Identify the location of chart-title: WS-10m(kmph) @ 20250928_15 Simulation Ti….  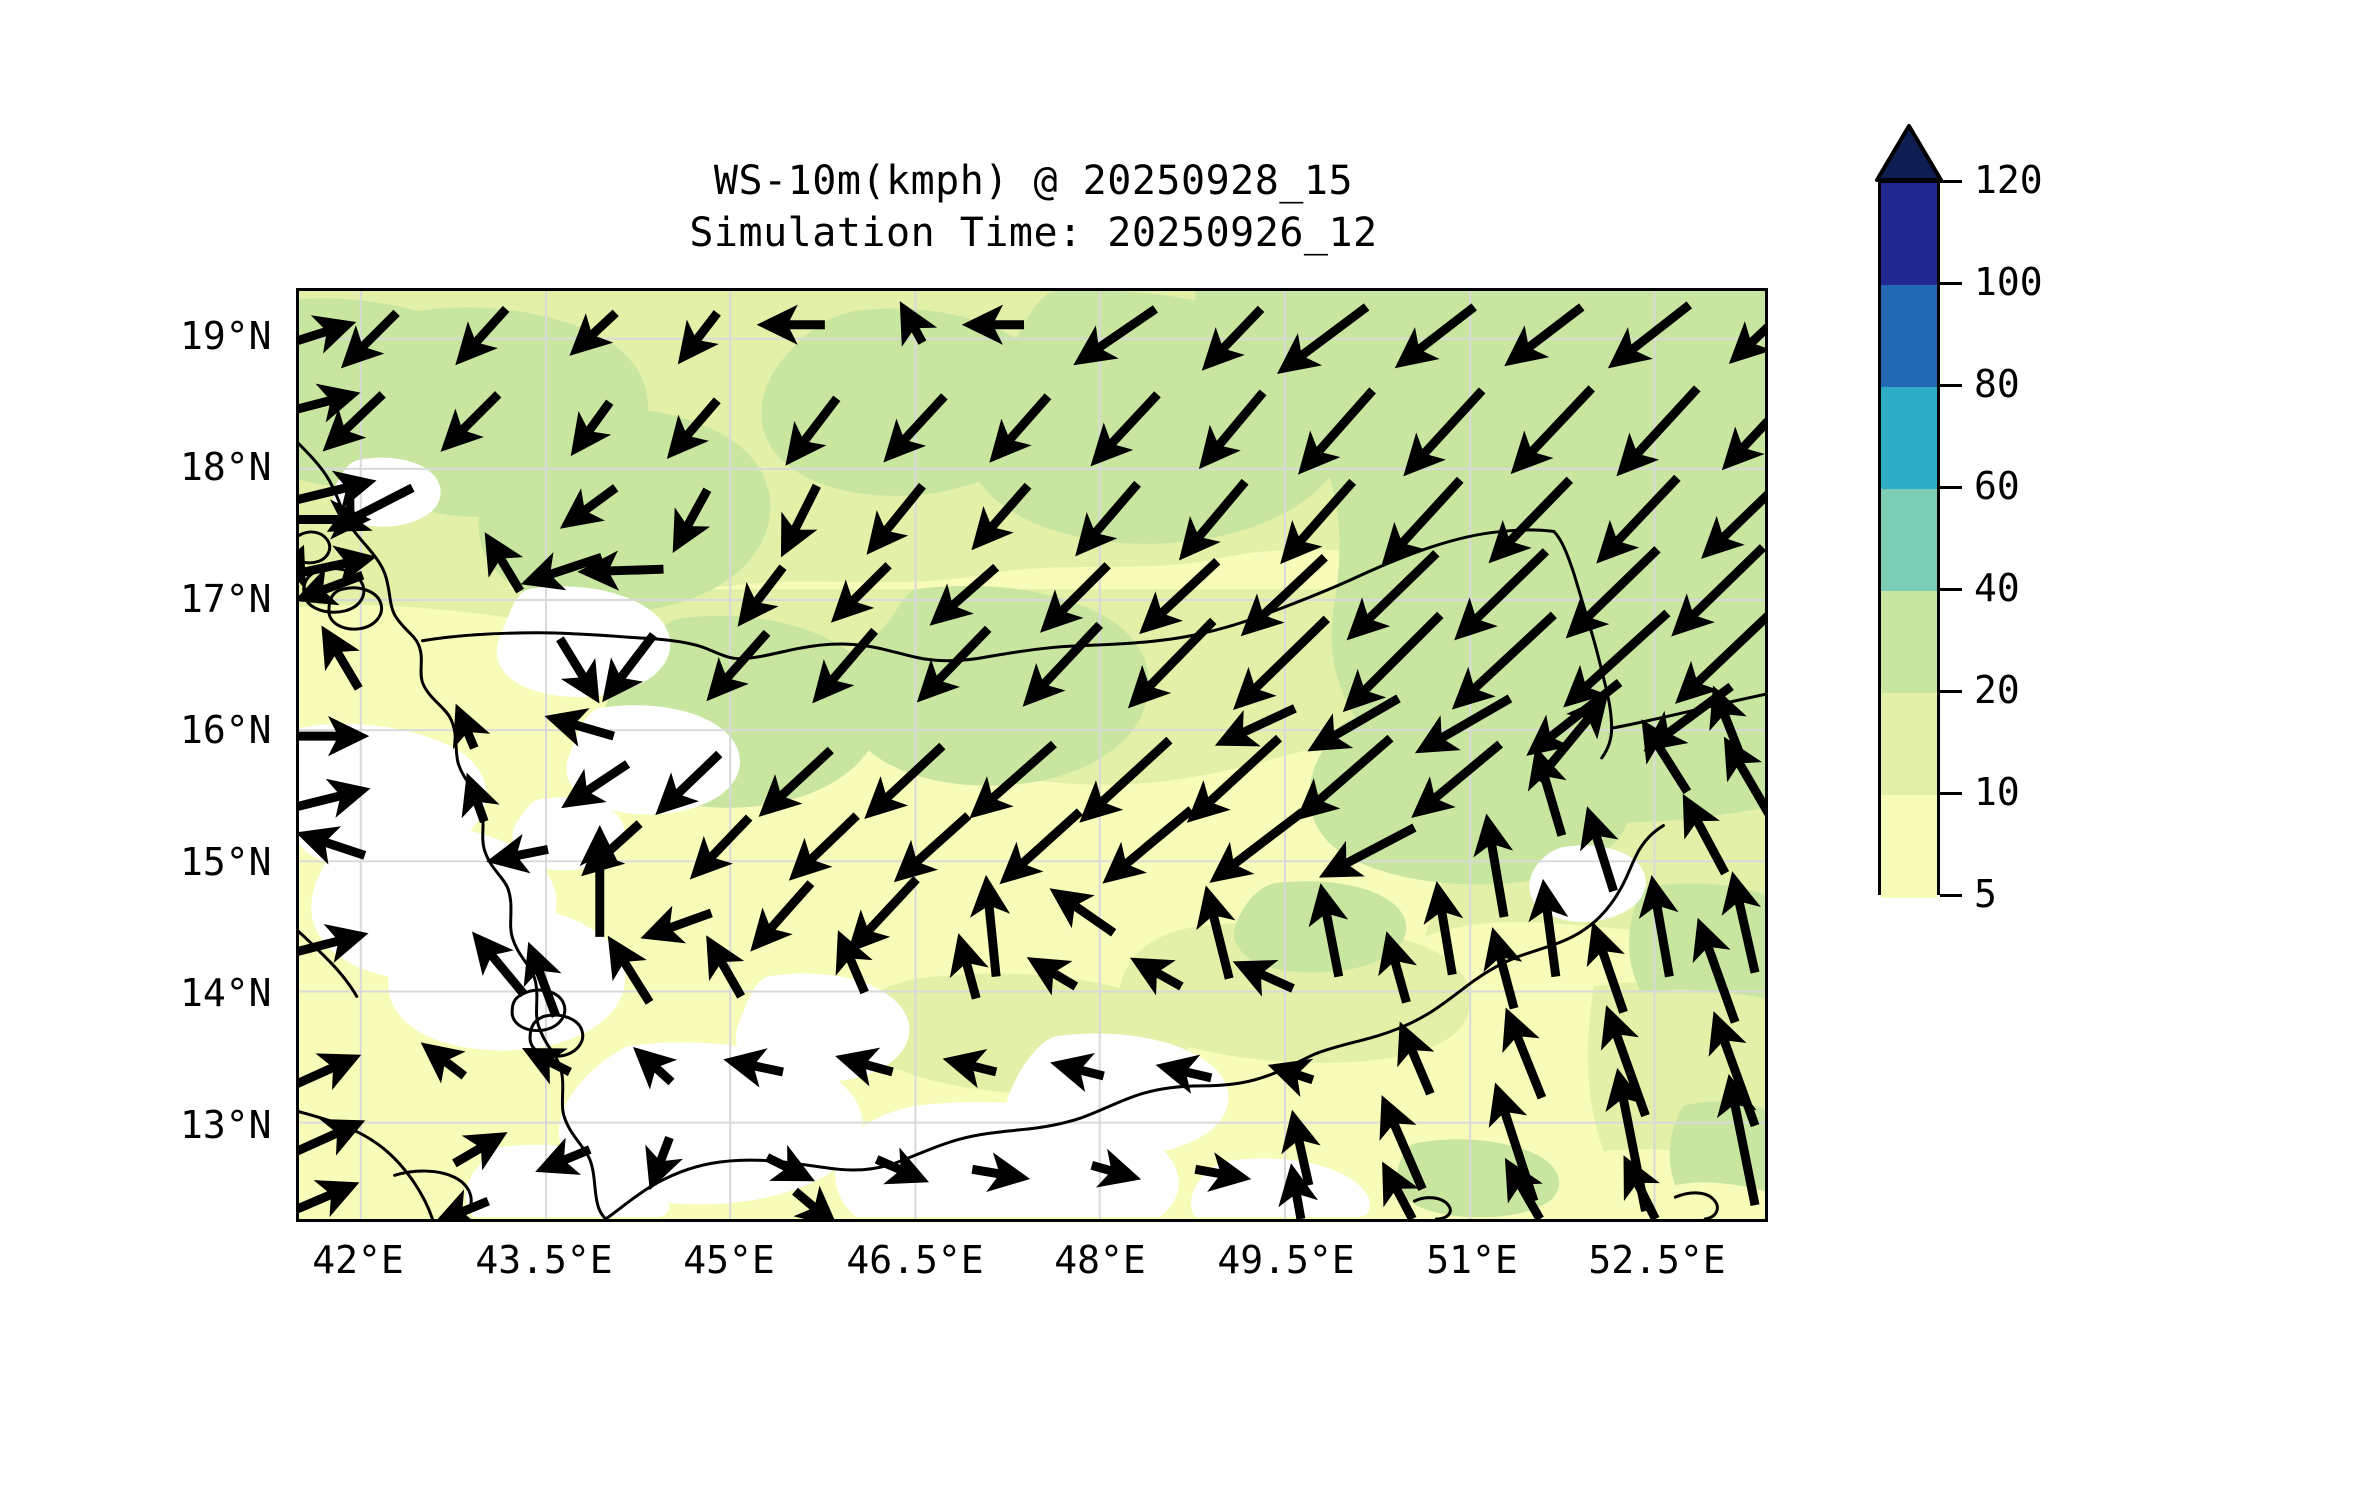
(1033, 207).